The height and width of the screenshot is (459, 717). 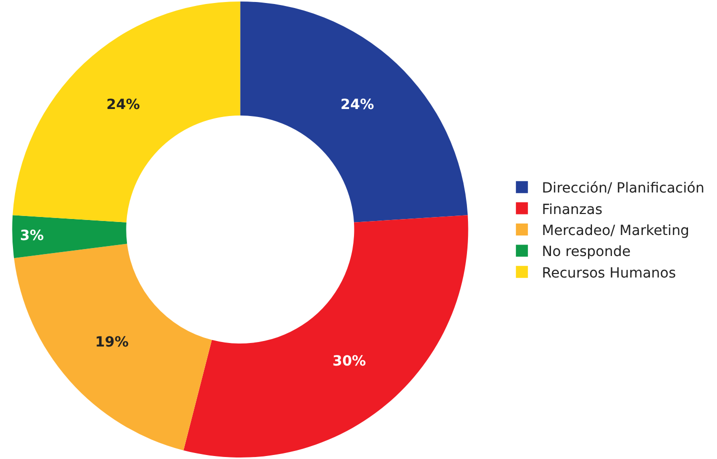 I want to click on data-label: 30%, so click(x=349, y=361).